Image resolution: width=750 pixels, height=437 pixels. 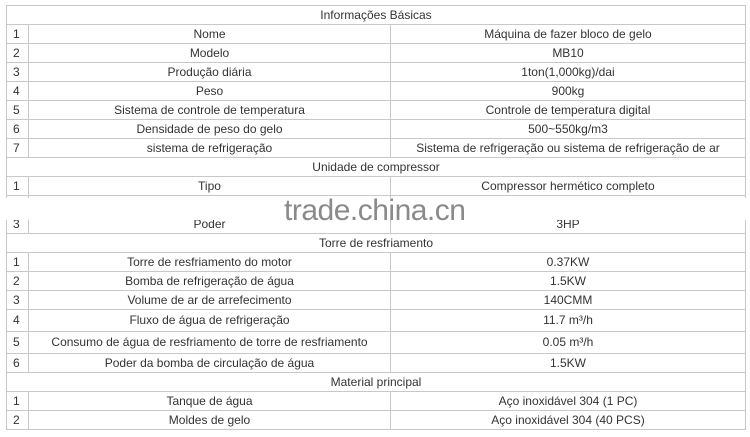 What do you see at coordinates (568, 110) in the screenshot?
I see `property-value: Controle de temperatura digital` at bounding box center [568, 110].